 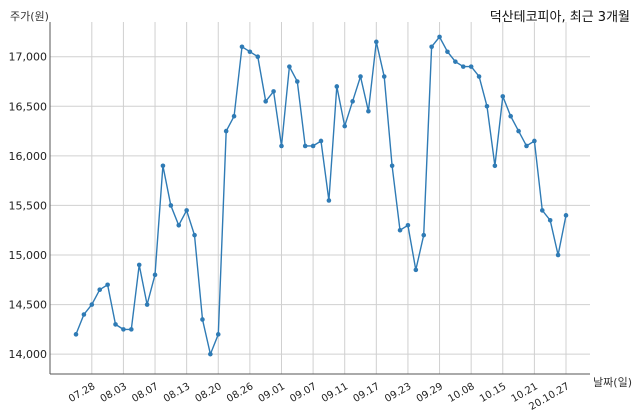 What do you see at coordinates (82, 393) in the screenshot?
I see `x-tick-label: 07.28` at bounding box center [82, 393].